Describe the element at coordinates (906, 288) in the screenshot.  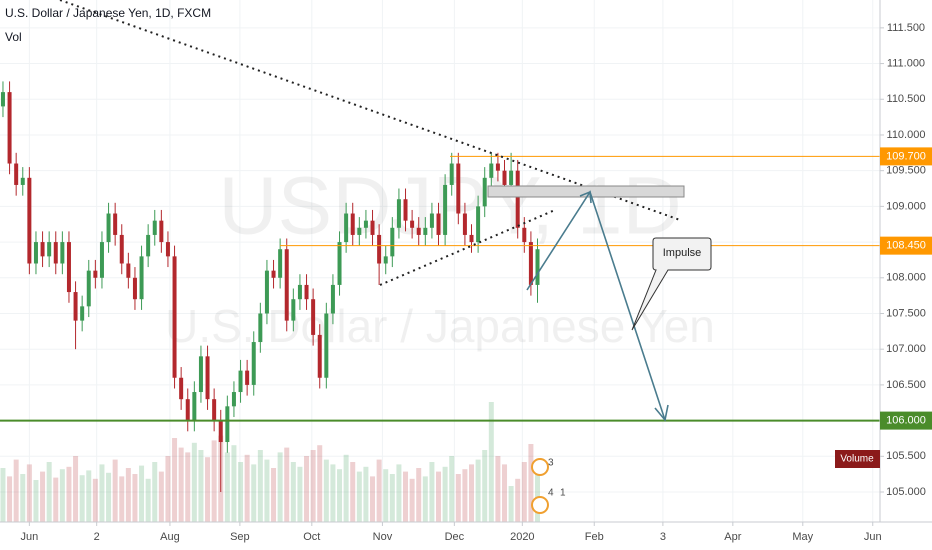
I see `price-tags: 109.700 108.450 106.000` at that location.